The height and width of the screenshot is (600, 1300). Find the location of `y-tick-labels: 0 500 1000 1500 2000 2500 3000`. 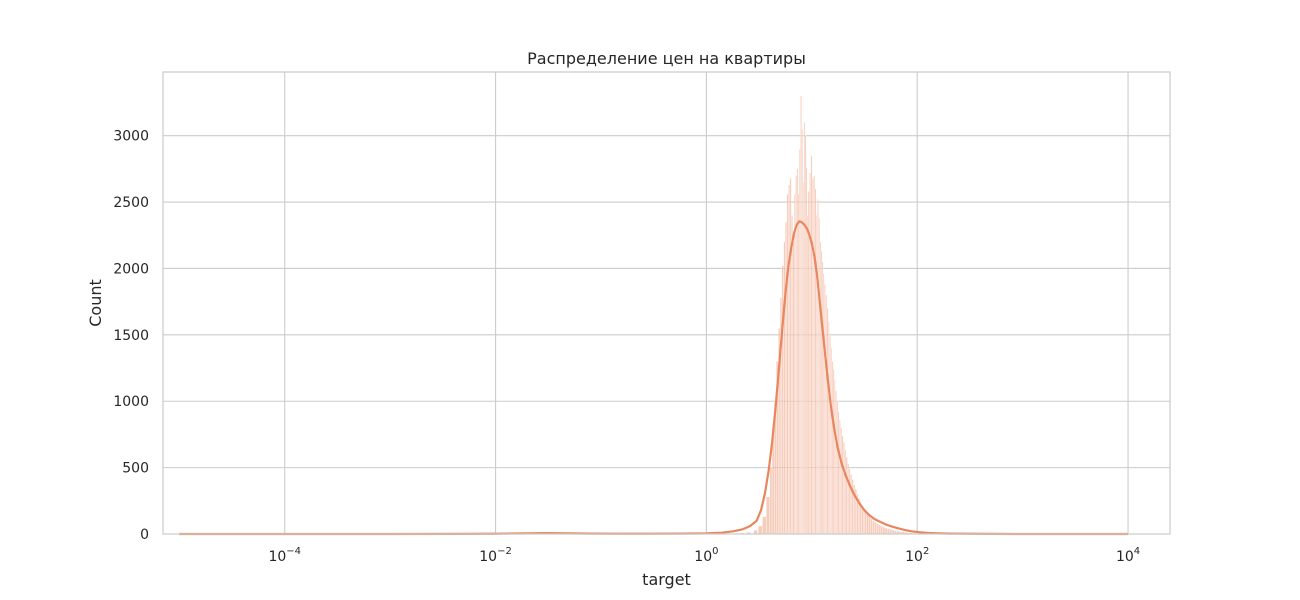

y-tick-labels: 0 500 1000 1500 2000 2500 3000 is located at coordinates (131, 336).